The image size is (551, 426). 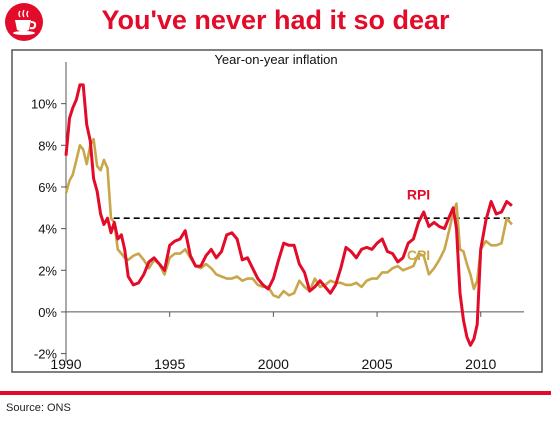 I want to click on series-labels: RPI CPI, so click(x=418, y=224).